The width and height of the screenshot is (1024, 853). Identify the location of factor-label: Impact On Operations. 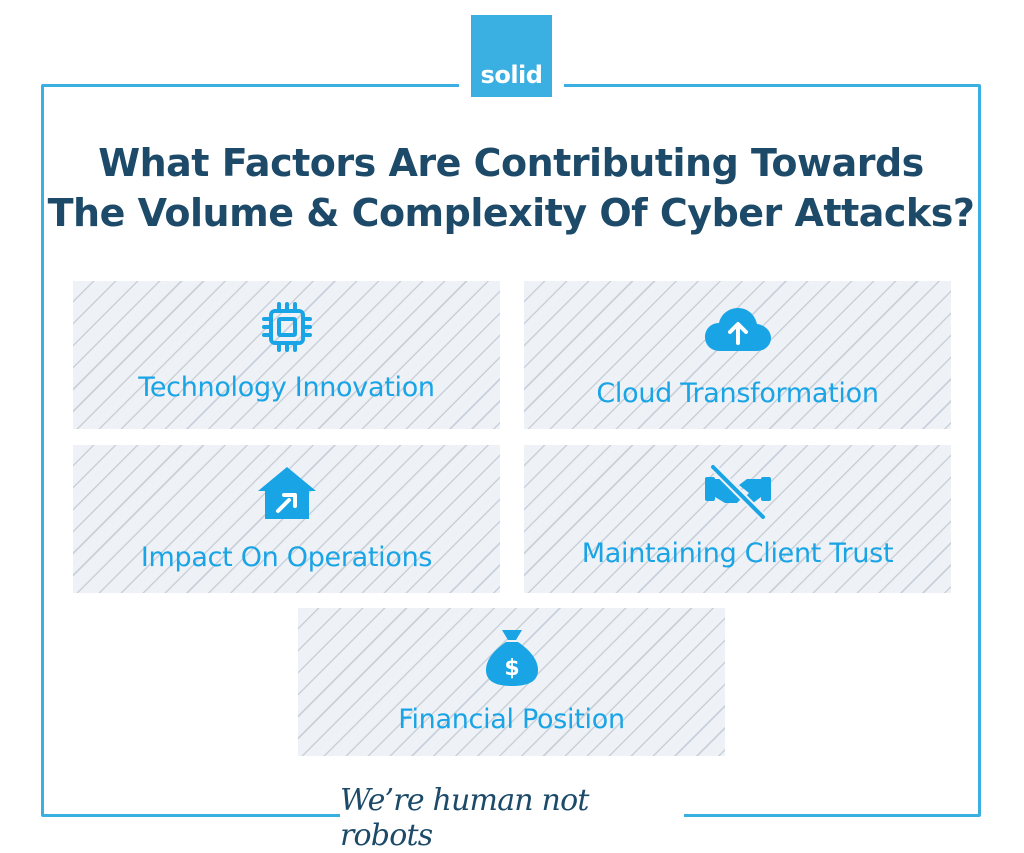
(286, 557).